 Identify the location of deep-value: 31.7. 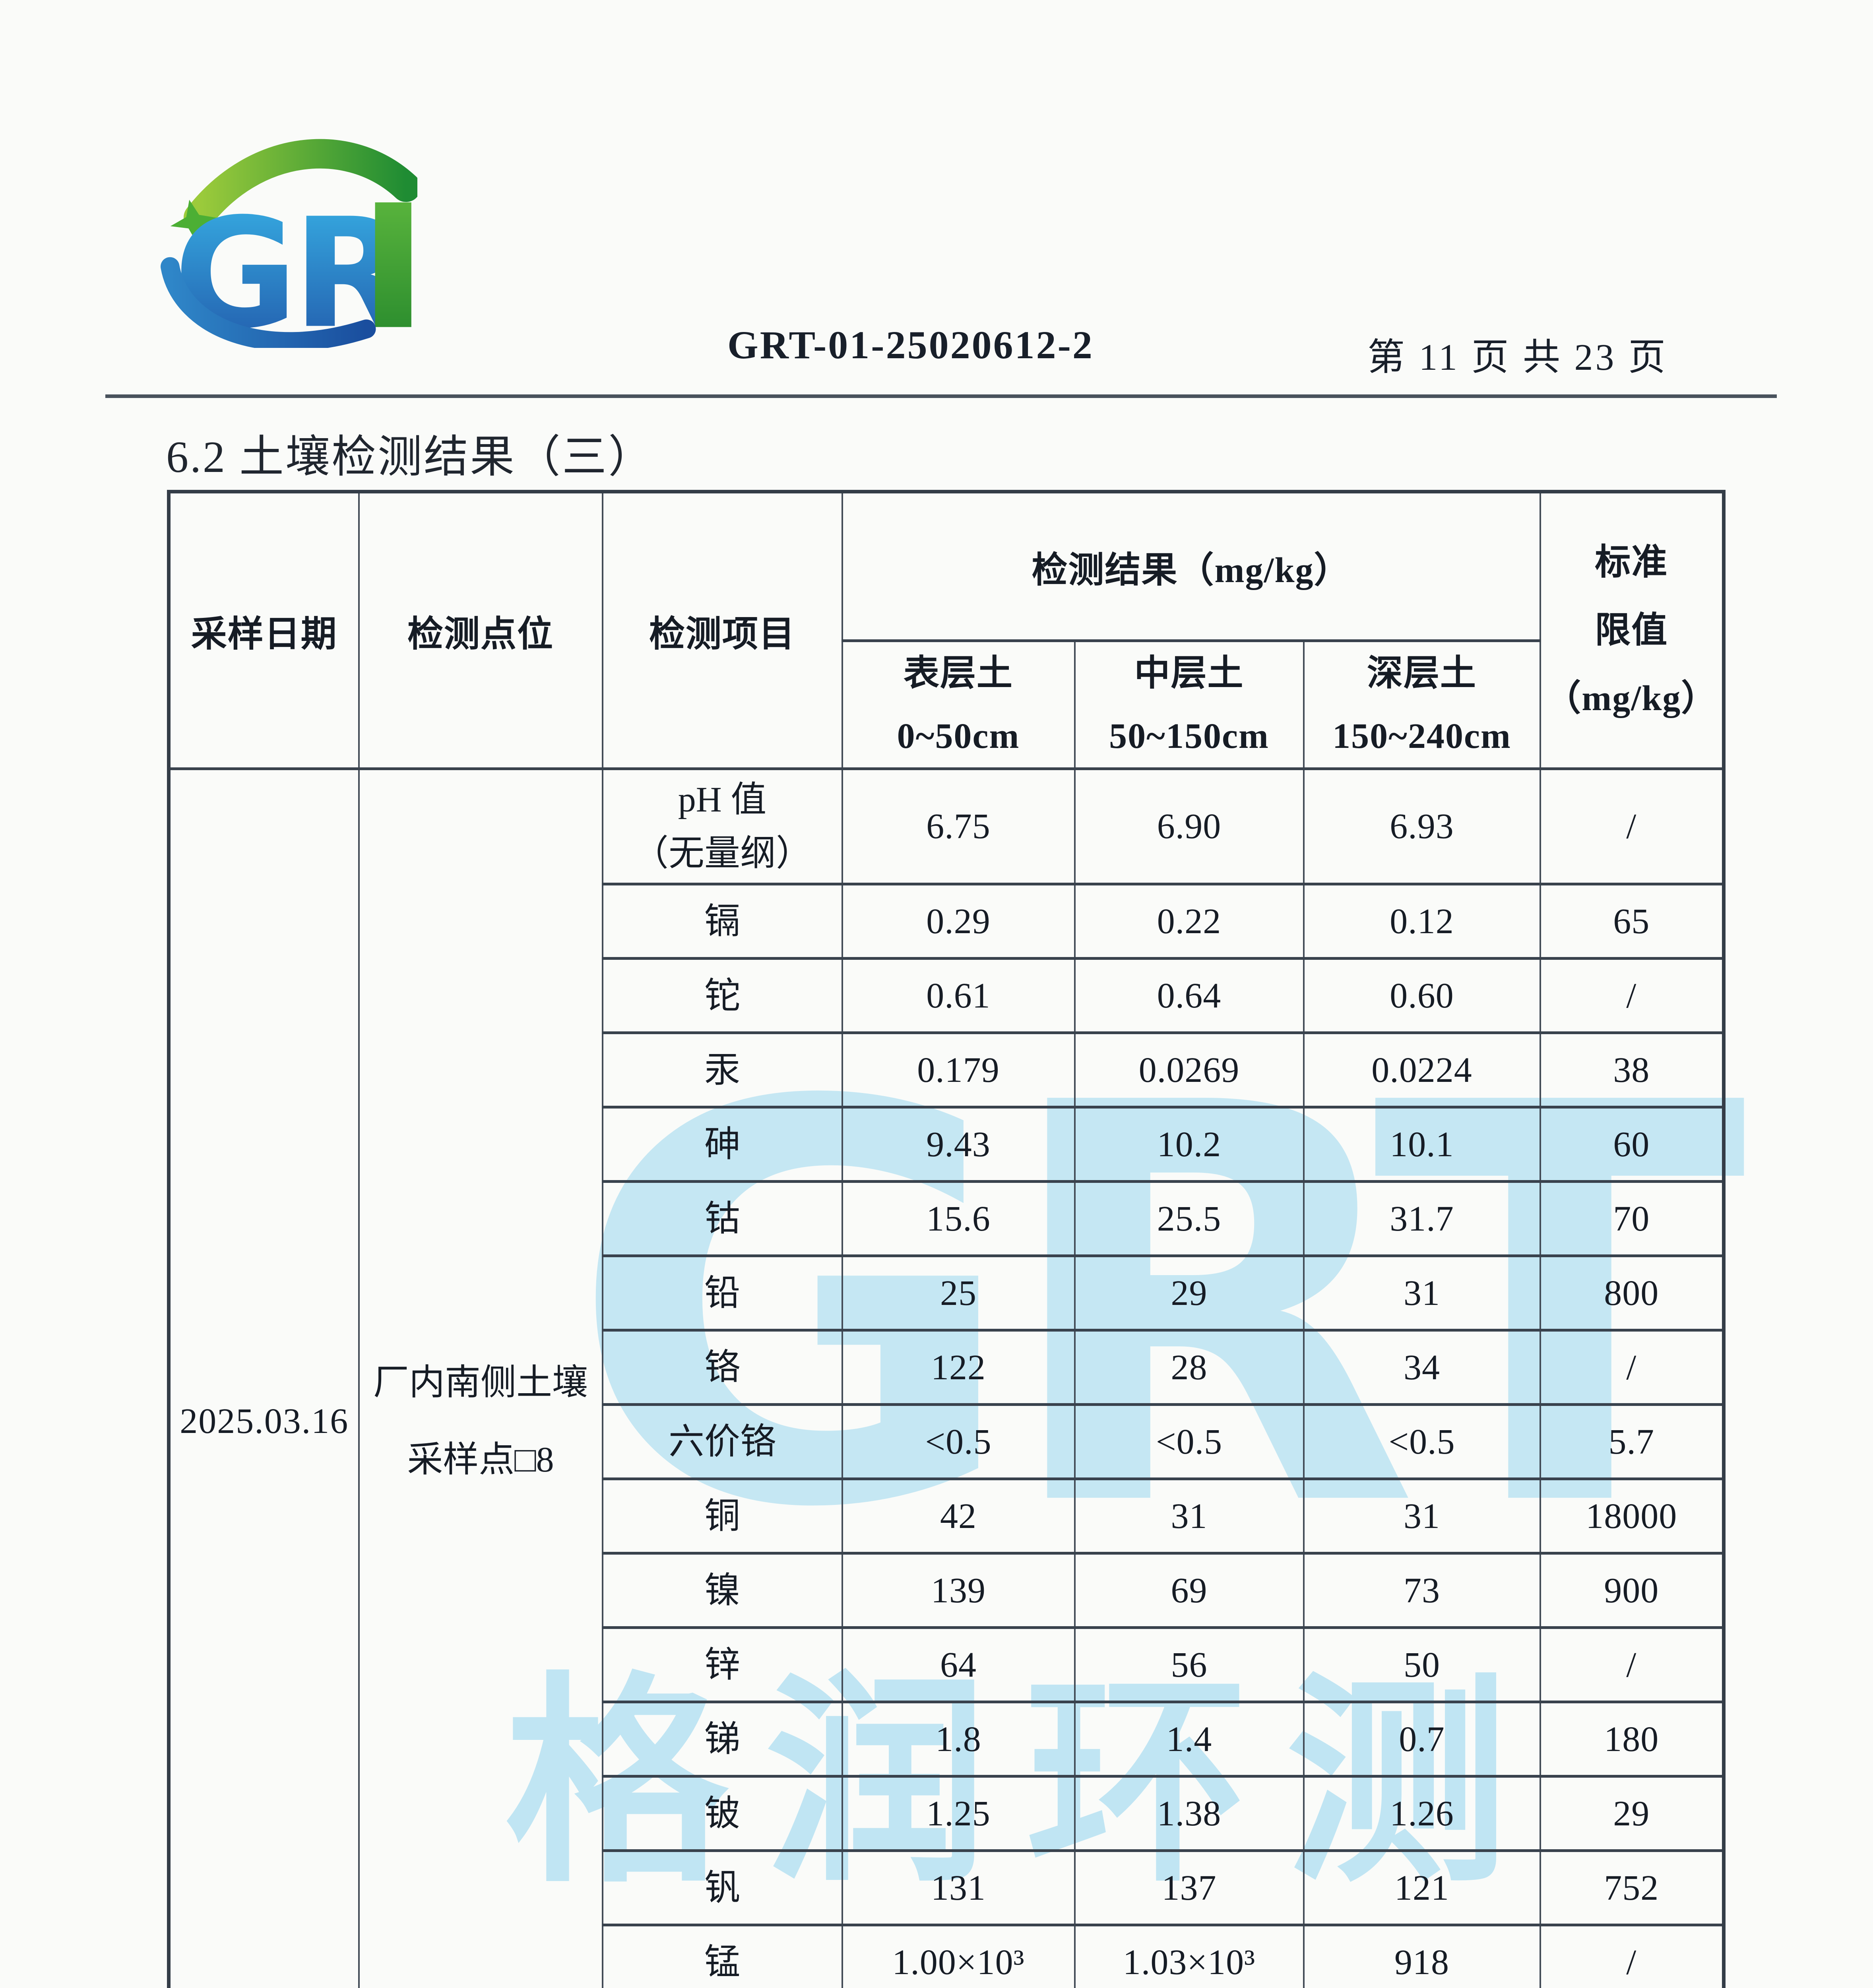
(1422, 1218).